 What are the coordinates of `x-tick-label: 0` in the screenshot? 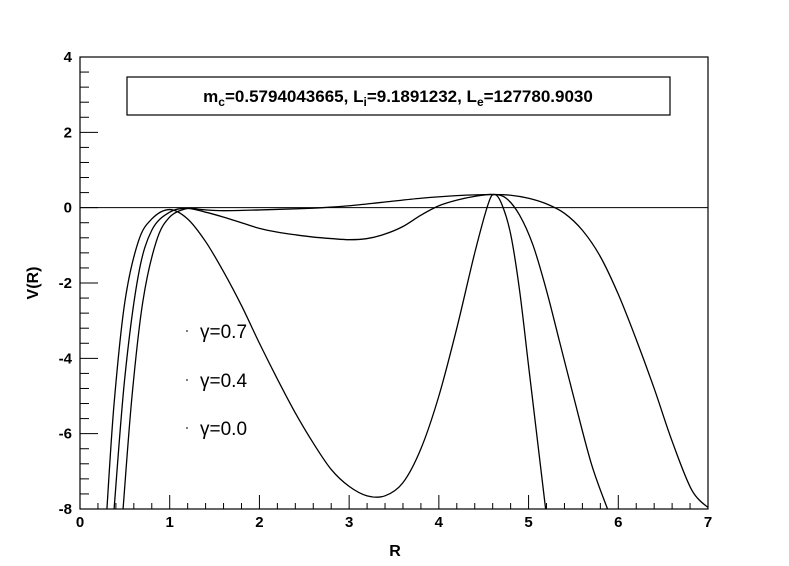 It's located at (80, 522).